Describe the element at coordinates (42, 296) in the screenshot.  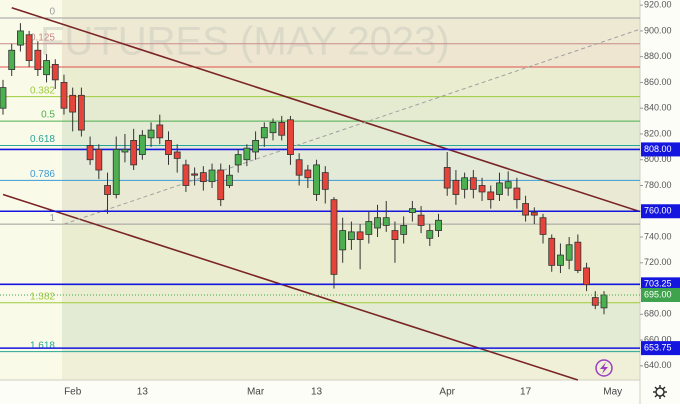
I see `fib-label: 1.382` at that location.